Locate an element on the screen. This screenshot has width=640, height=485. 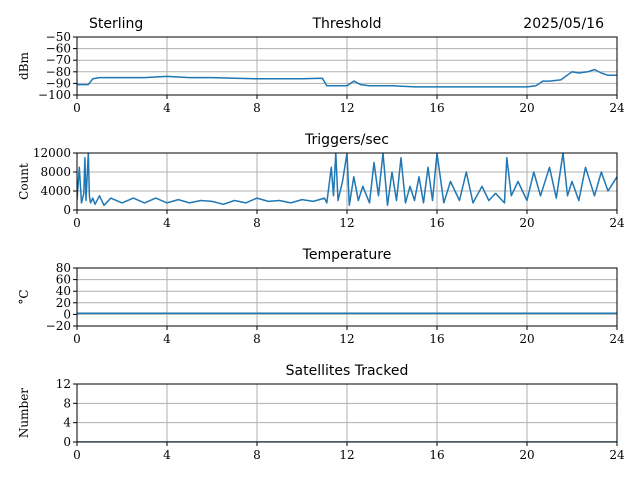
panel-title: Triggers/sec is located at coordinates (346, 140).